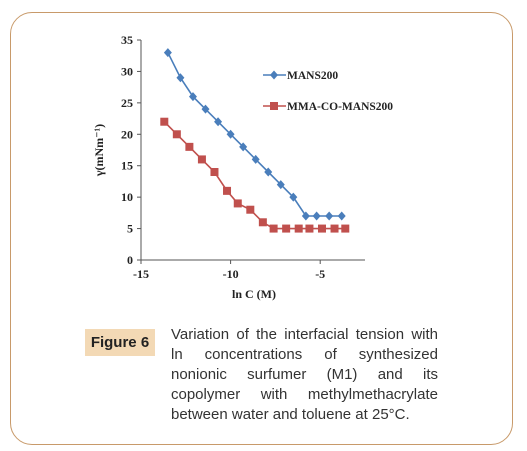 The width and height of the screenshot is (527, 451). Describe the element at coordinates (127, 197) in the screenshot. I see `y-tick-label: 10` at that location.